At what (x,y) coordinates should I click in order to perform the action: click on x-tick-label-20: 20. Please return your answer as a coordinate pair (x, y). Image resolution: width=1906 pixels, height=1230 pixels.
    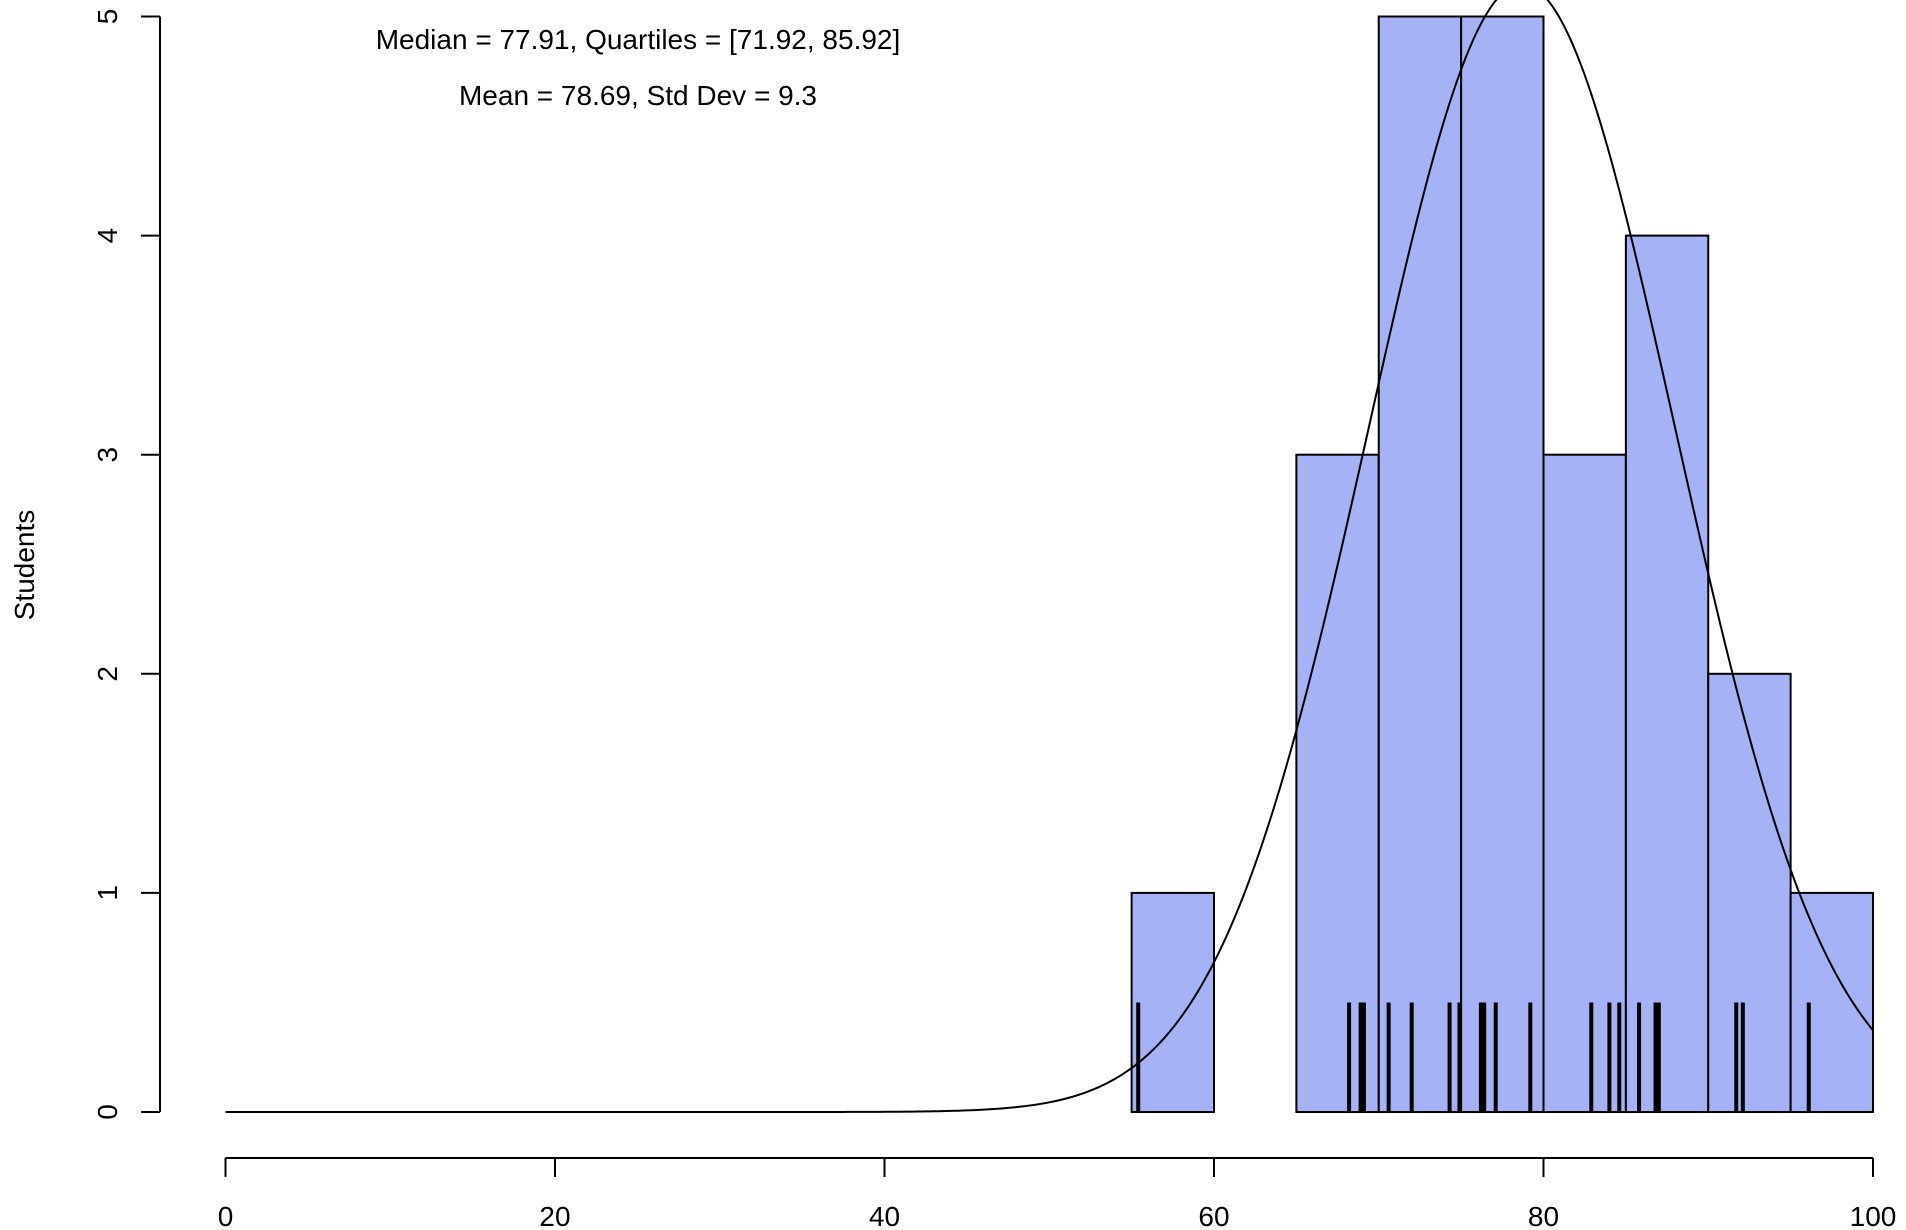
    Looking at the image, I should click on (554, 1215).